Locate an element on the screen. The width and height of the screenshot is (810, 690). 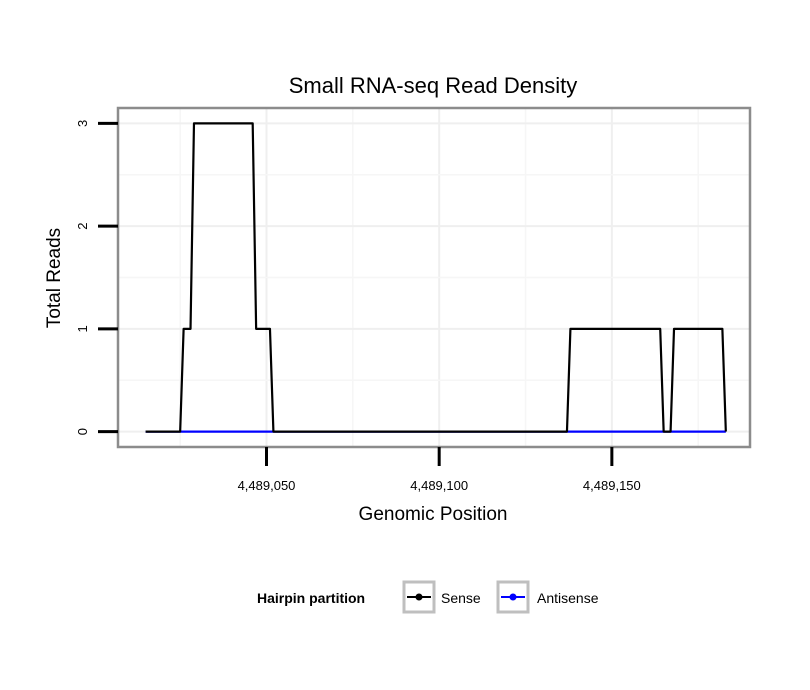
legend-key-antisense-point is located at coordinates (513, 597).